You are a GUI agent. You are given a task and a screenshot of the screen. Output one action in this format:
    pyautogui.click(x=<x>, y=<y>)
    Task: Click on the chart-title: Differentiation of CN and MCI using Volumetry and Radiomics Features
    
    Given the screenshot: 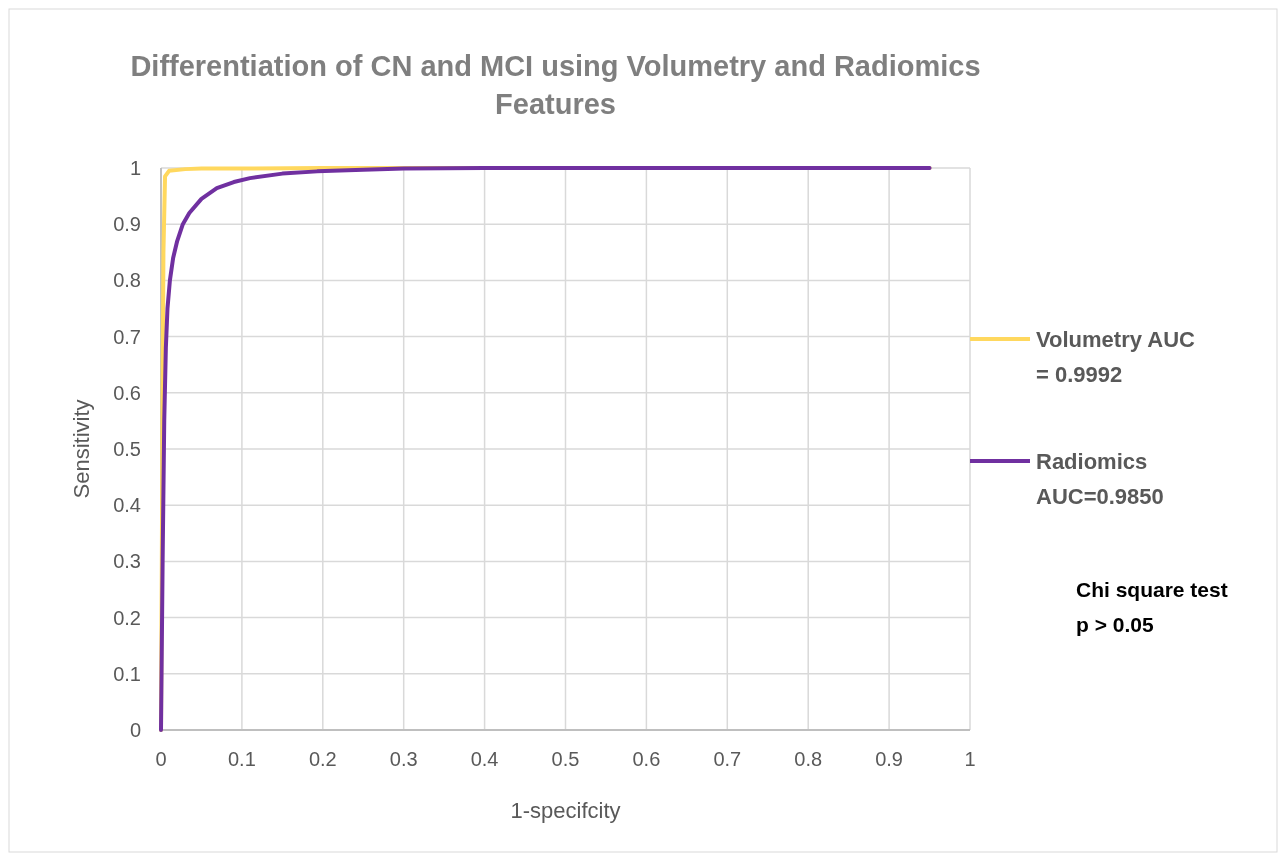 What is the action you would take?
    pyautogui.click(x=555, y=85)
    